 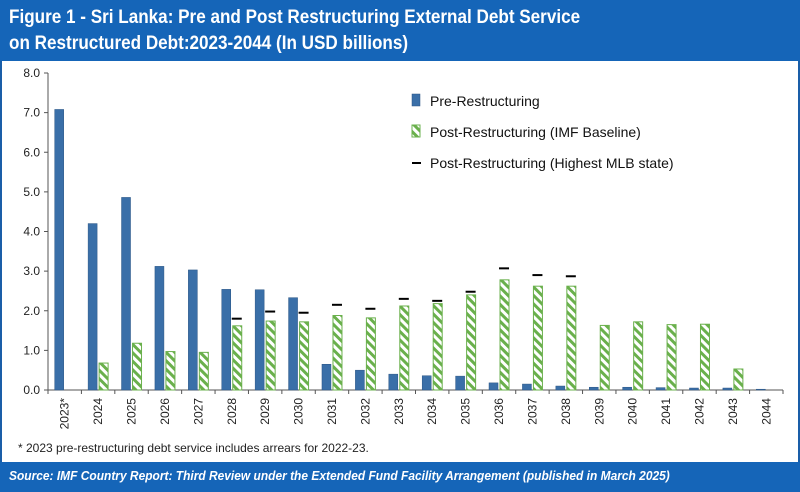 What do you see at coordinates (399, 411) in the screenshot?
I see `x-tick-label: 2033` at bounding box center [399, 411].